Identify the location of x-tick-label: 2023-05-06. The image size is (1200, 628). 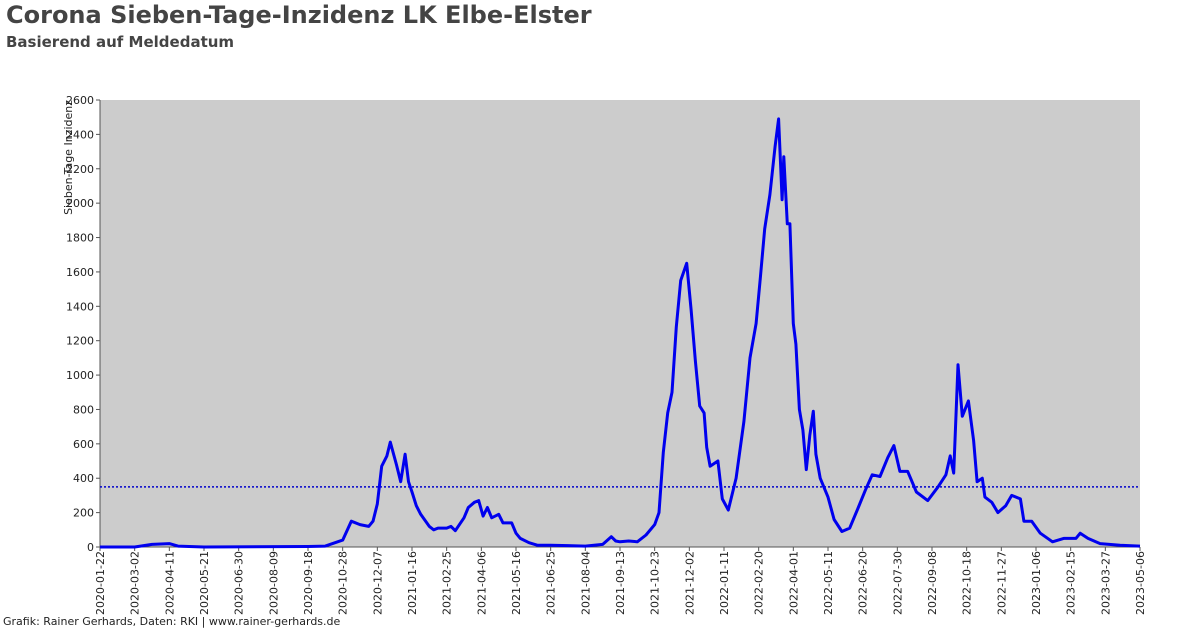
(1140, 583).